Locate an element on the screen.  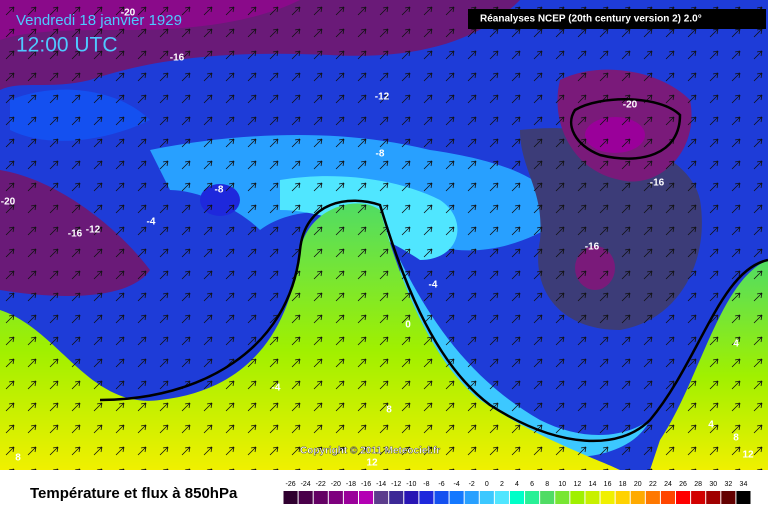
contour-label: 0 is located at coordinates (408, 325).